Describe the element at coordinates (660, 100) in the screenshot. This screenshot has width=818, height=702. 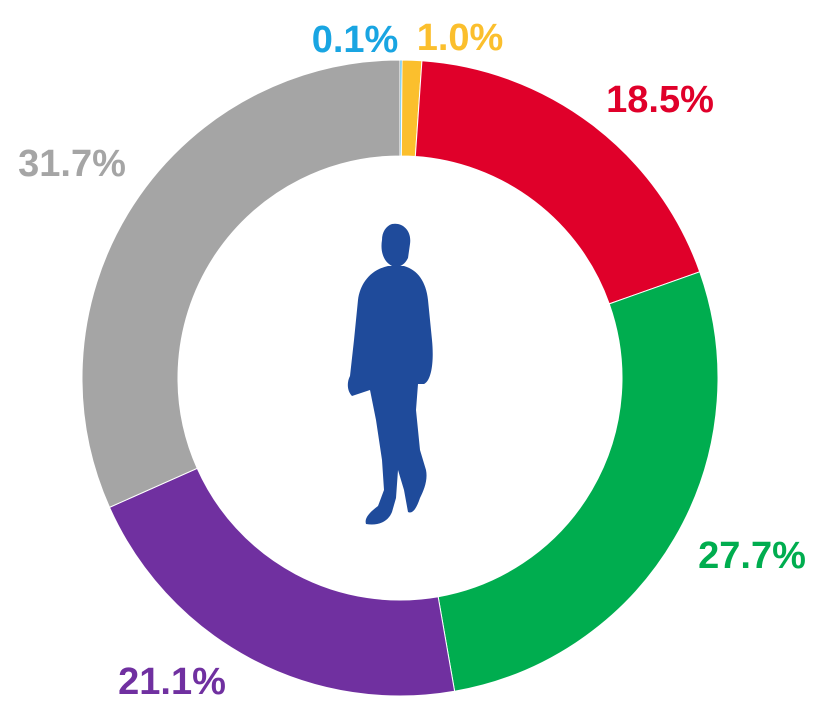
I see `data-label: 18.5%` at that location.